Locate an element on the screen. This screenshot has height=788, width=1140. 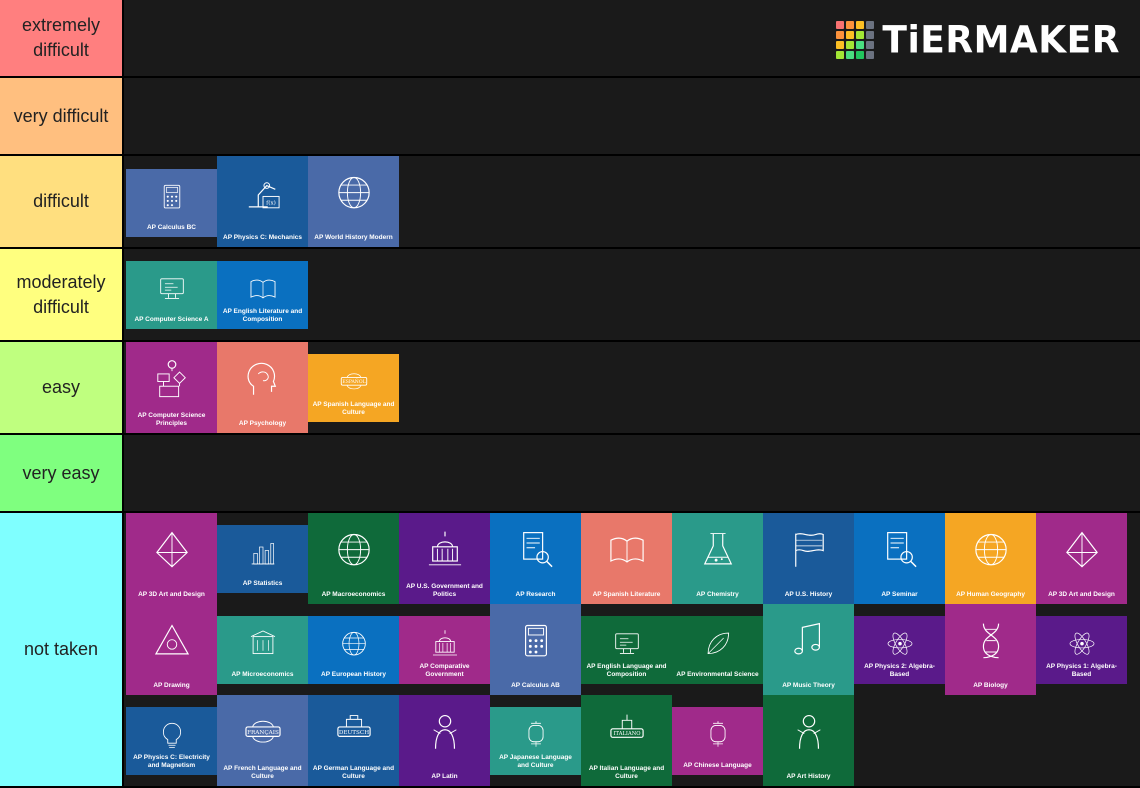
tier-label: difficult is located at coordinates (62, 201).